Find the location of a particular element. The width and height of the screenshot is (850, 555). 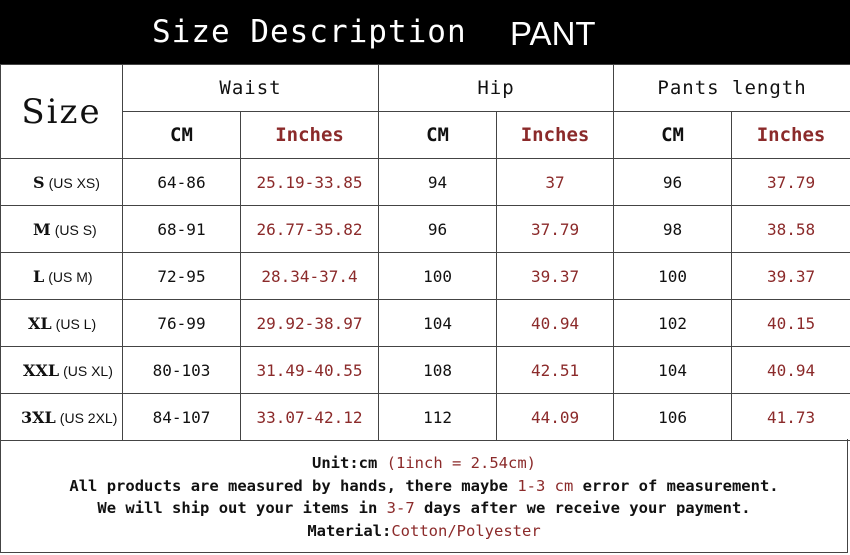

waist-cm-cell: 64-86 is located at coordinates (181, 182).